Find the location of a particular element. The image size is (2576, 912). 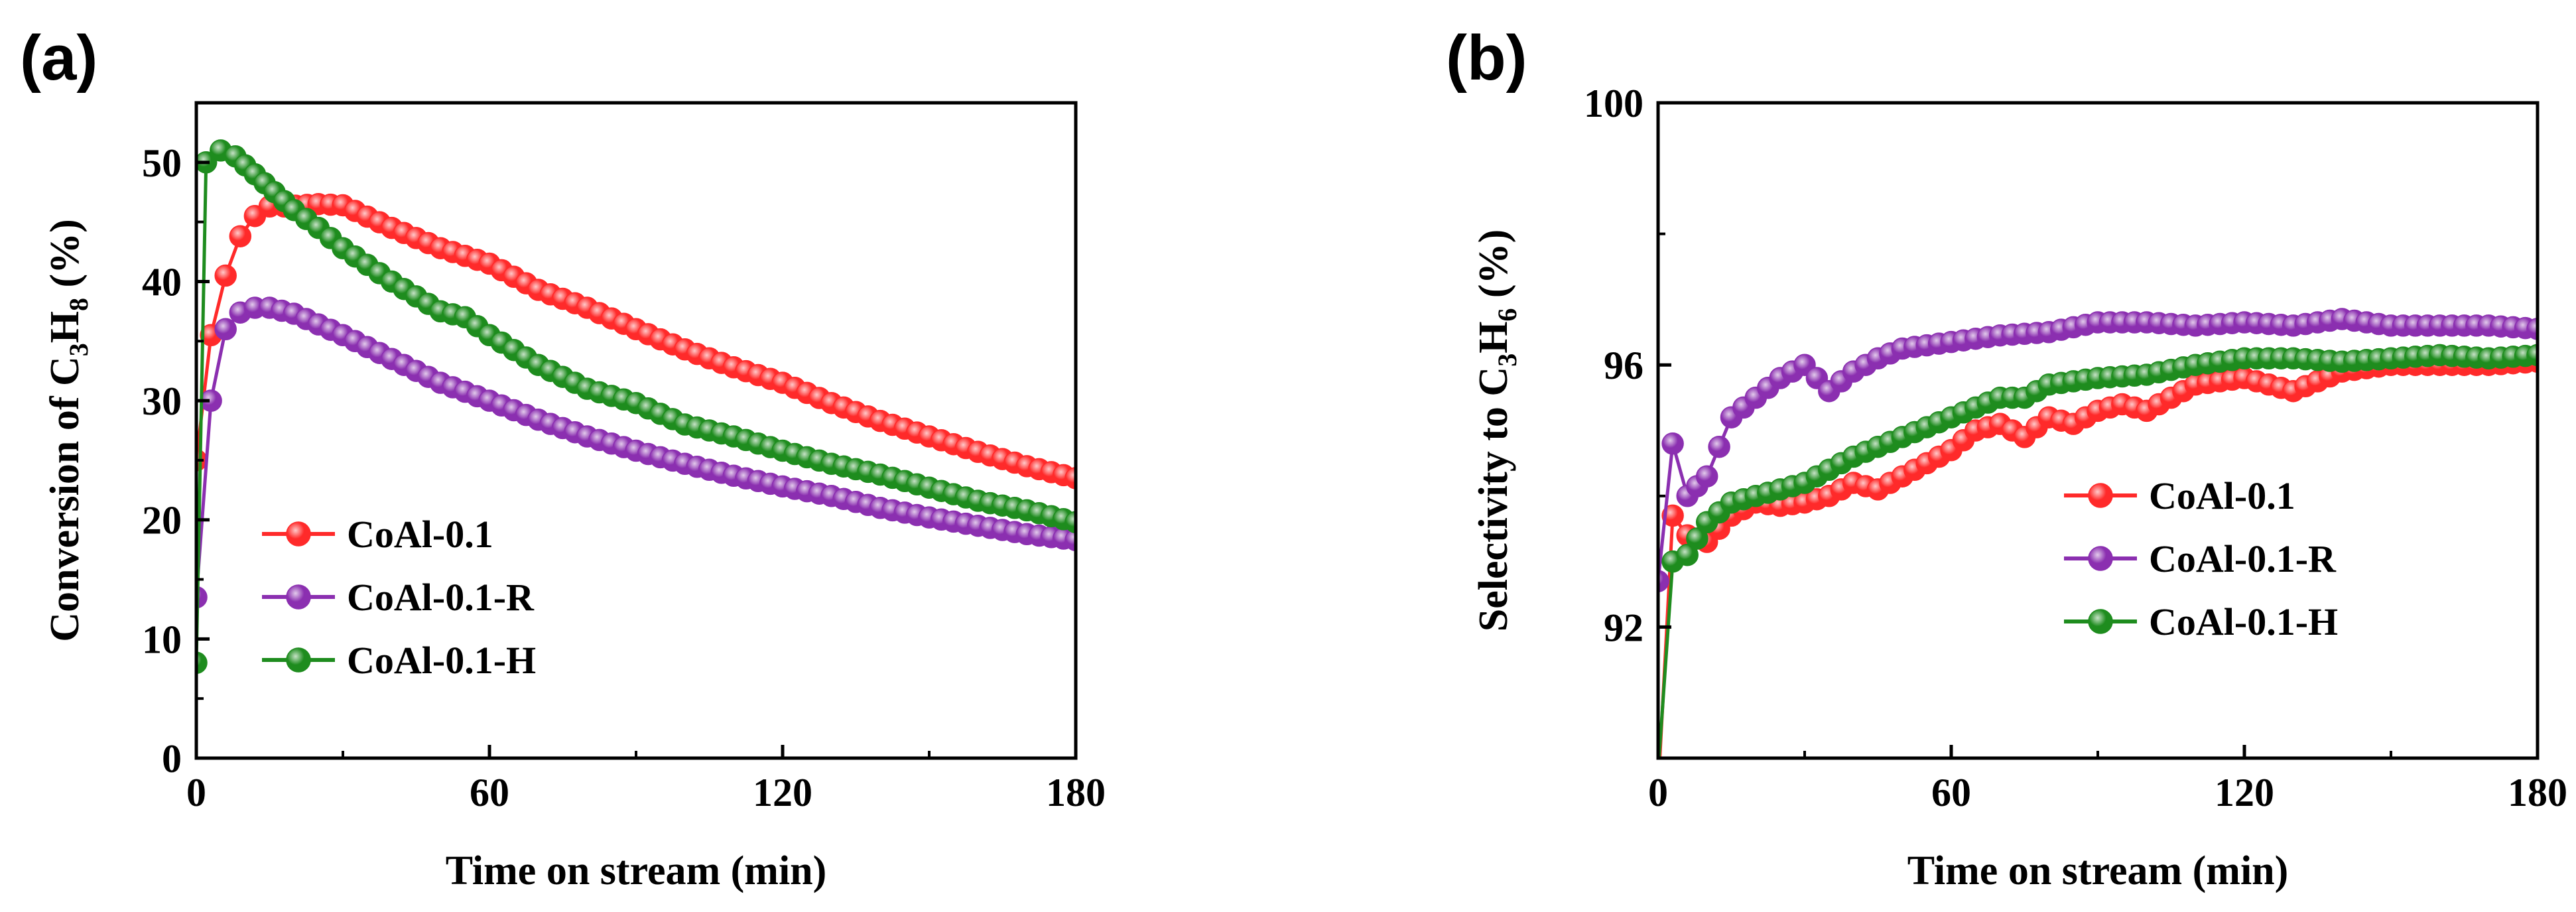

panel-a-ylabel-sub1: 3 is located at coordinates (79, 349).